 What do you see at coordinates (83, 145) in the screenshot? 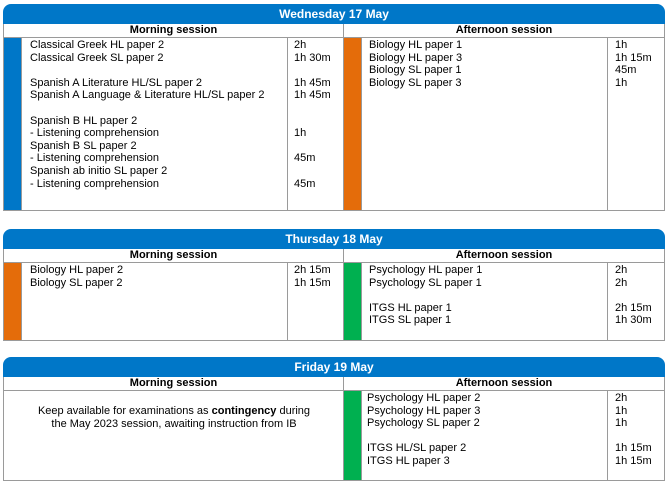
I see `exam-name: Spanish B SL paper 2` at bounding box center [83, 145].